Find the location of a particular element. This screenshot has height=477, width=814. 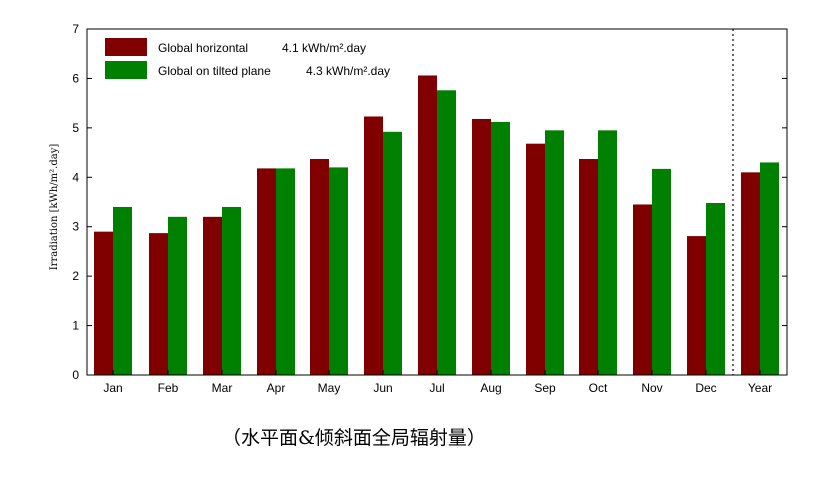

bar-horizontal-dec is located at coordinates (696, 305).